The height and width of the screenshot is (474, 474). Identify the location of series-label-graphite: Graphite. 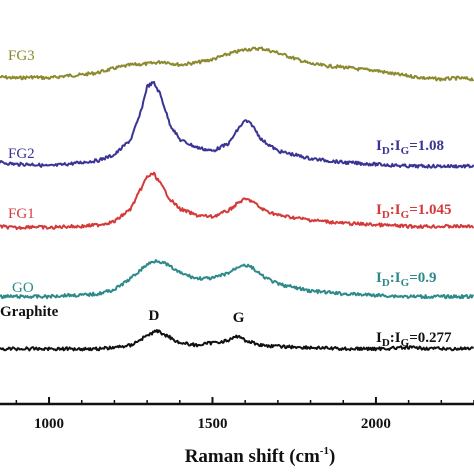
(29, 312).